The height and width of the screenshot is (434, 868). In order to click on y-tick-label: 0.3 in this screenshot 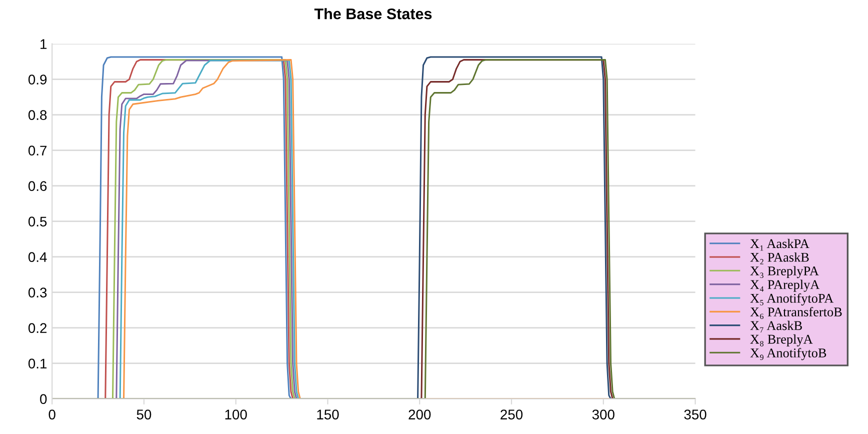, I will do `click(37, 293)`.